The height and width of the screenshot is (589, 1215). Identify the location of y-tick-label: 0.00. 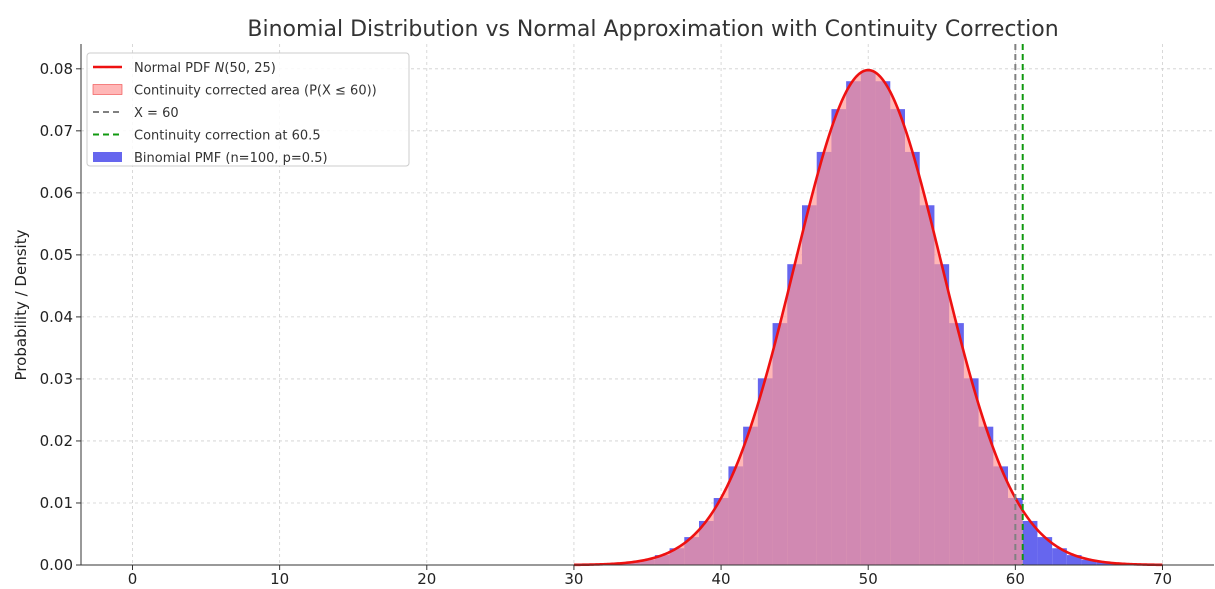
(56, 565).